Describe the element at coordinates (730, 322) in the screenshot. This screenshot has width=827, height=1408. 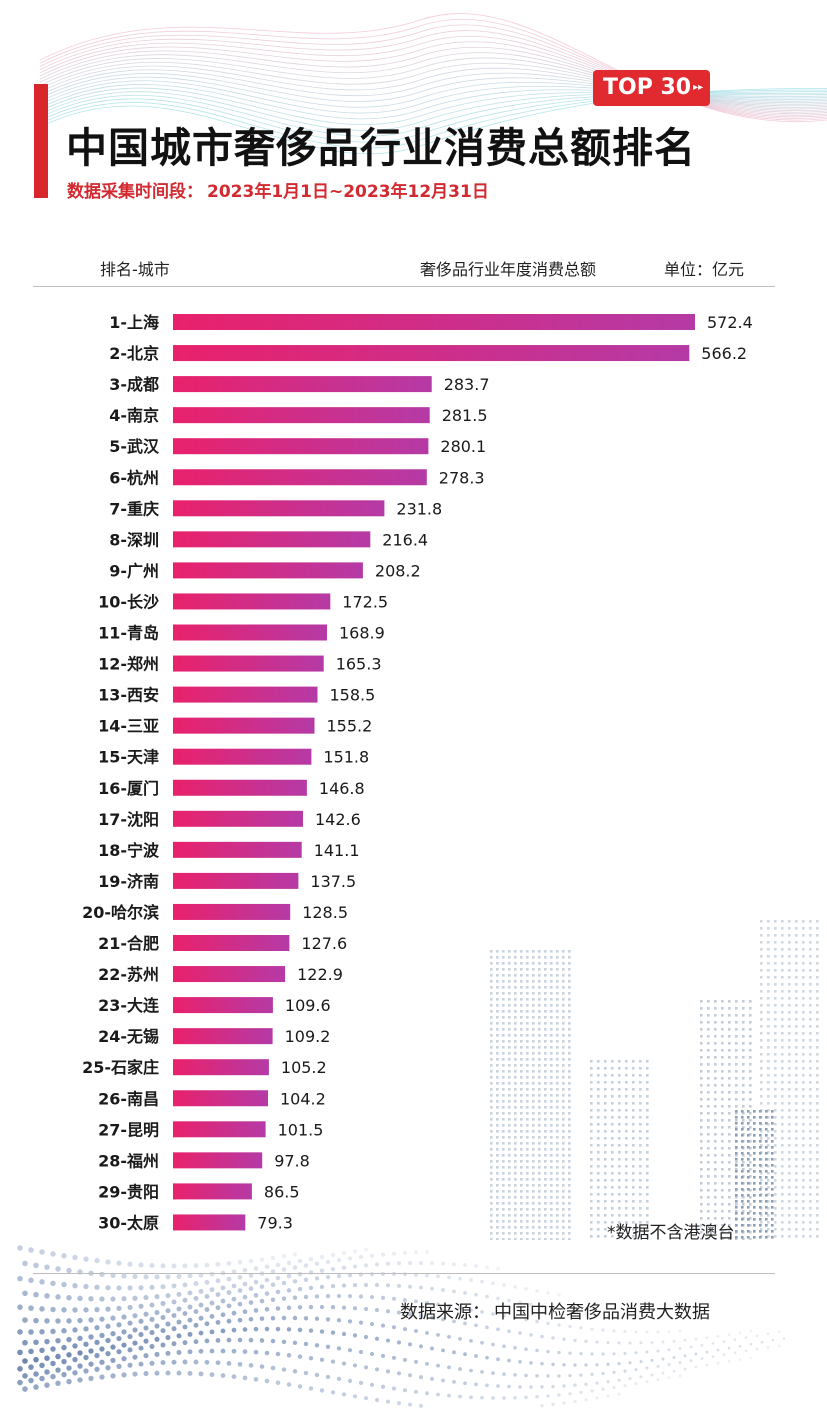
I see `data-label: 572.4` at that location.